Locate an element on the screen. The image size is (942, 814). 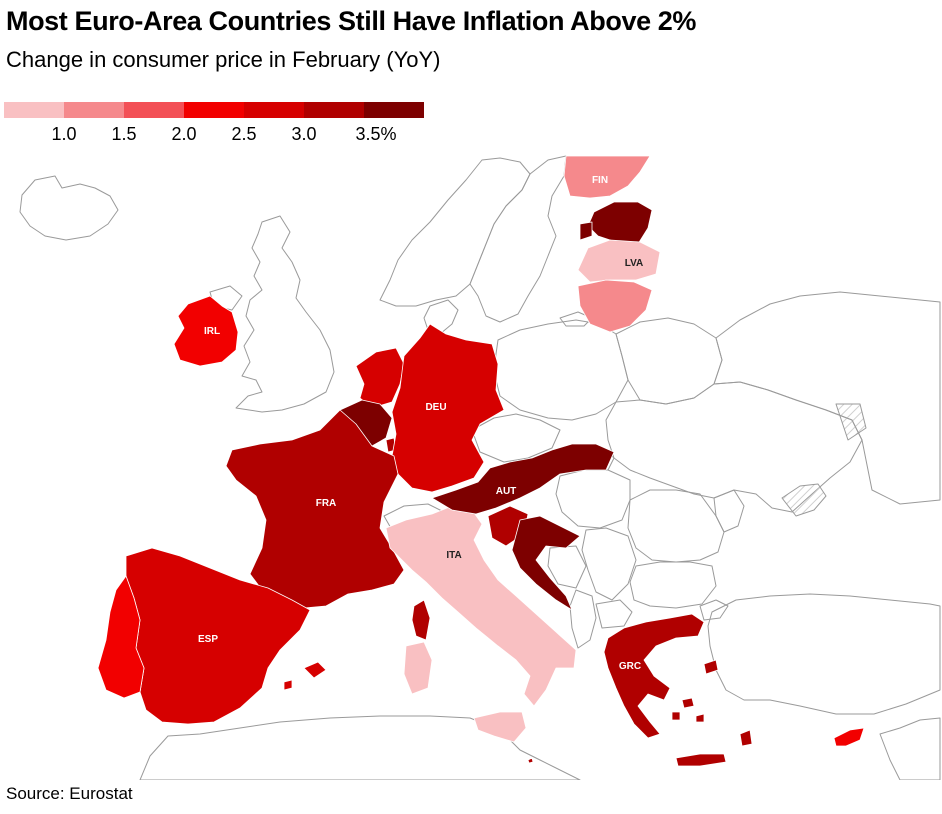
country-greece-crete is located at coordinates (701, 760).